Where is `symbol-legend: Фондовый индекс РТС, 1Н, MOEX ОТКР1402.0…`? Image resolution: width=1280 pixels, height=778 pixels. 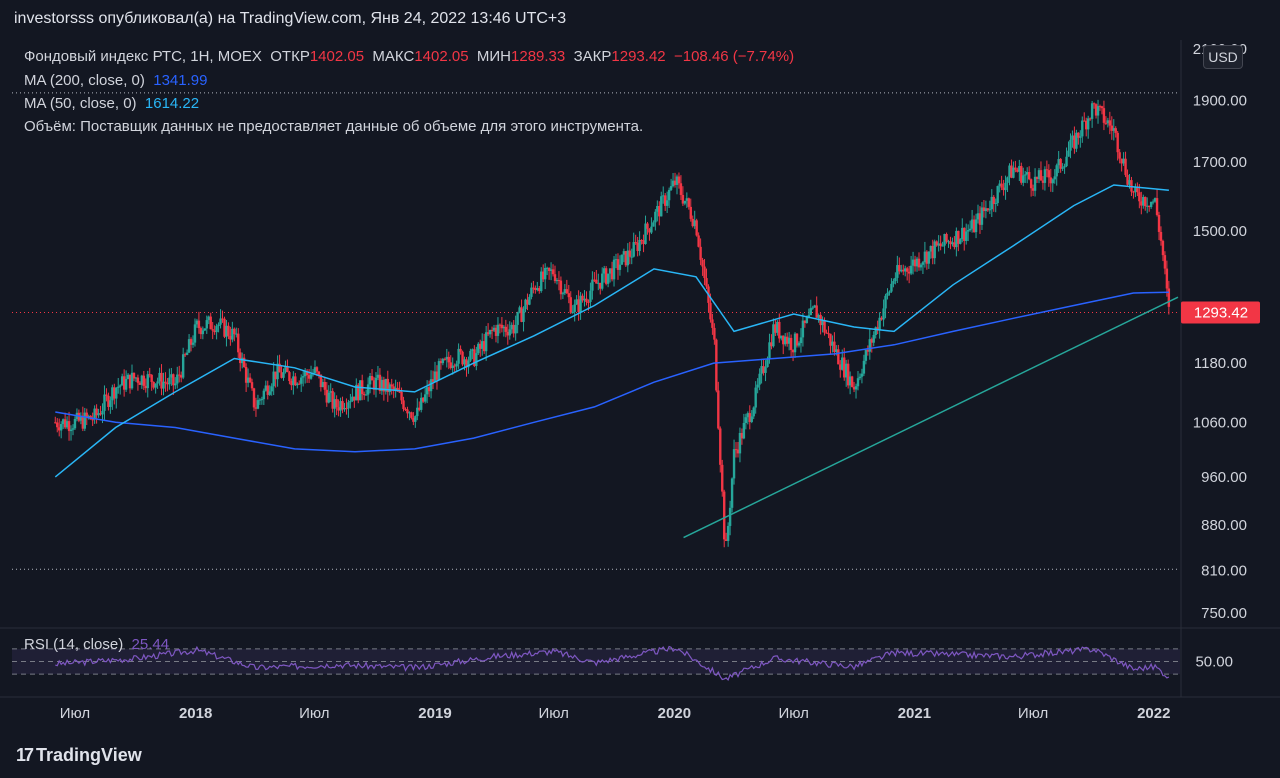 symbol-legend: Фондовый индекс РТС, 1Н, MOEX ОТКР1402.0… is located at coordinates (409, 56).